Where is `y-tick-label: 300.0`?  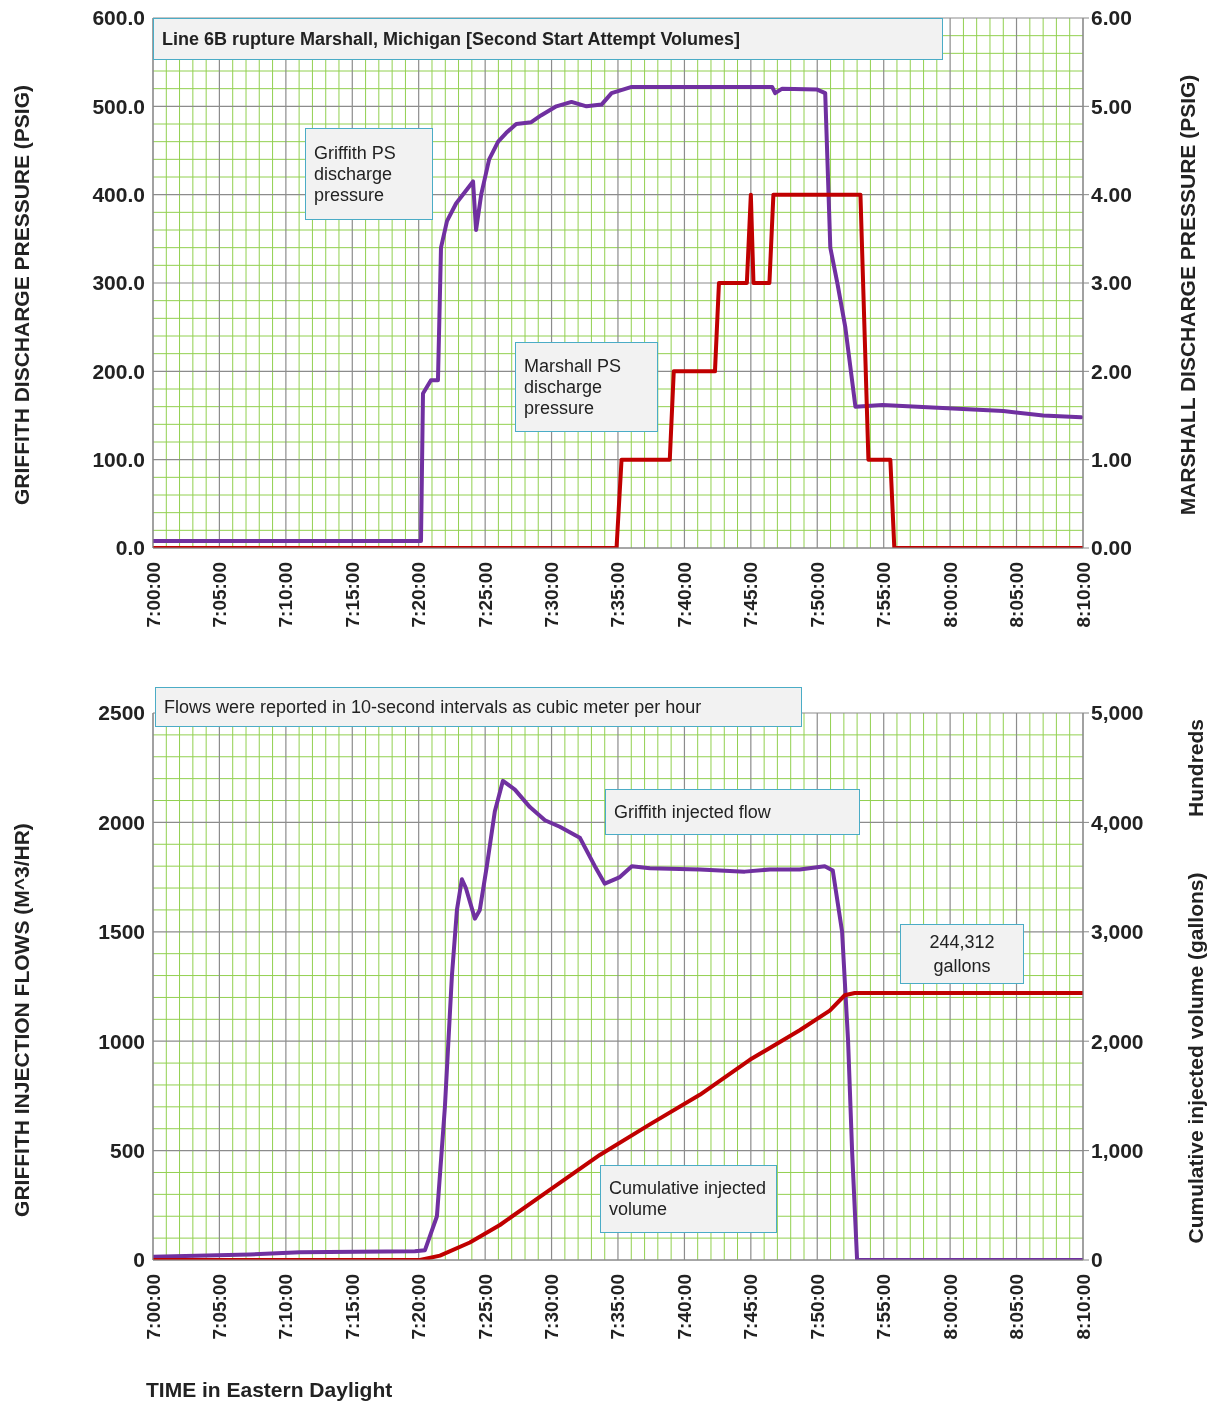 y-tick-label: 300.0 is located at coordinates (118, 283).